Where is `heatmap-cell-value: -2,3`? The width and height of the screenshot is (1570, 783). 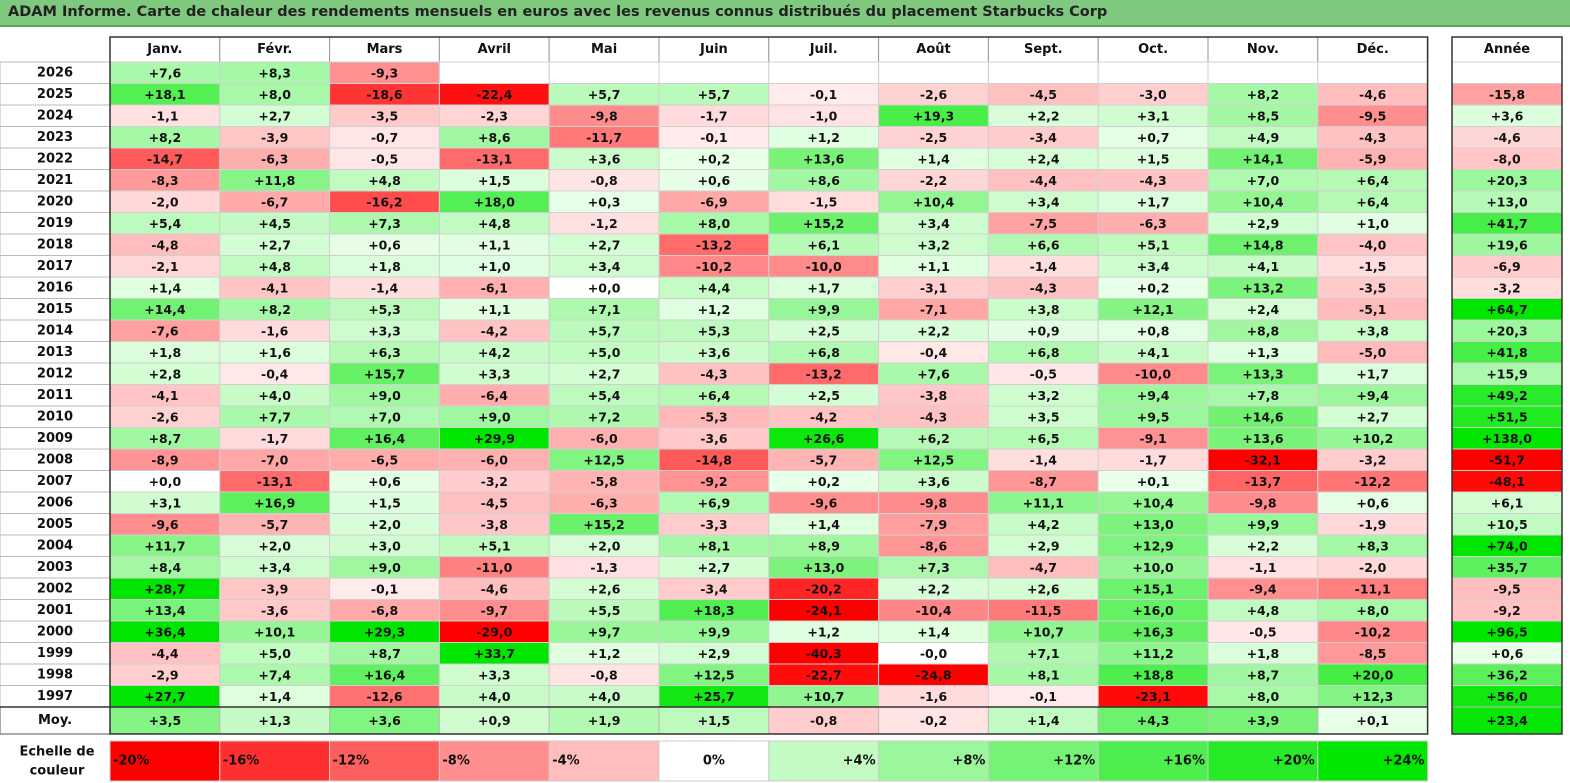 heatmap-cell-value: -2,3 is located at coordinates (494, 115).